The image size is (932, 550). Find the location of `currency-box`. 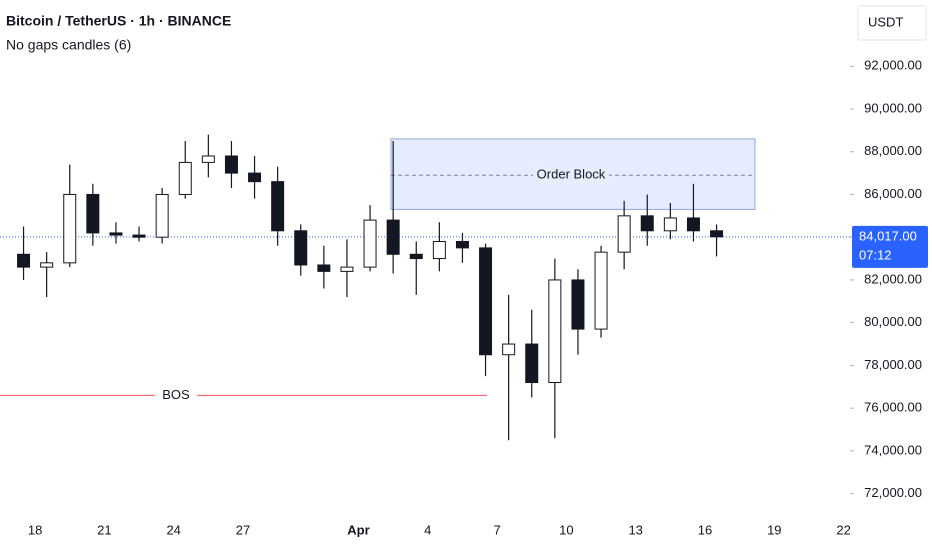

currency-box is located at coordinates (892, 23).